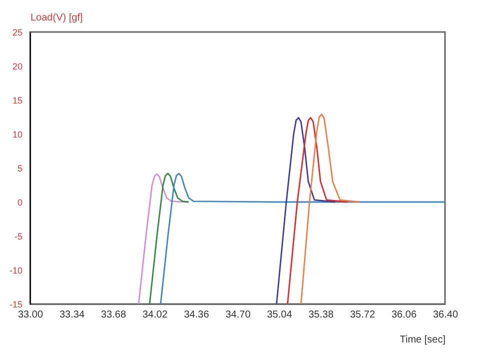 The width and height of the screenshot is (494, 354). I want to click on y-tick-label: 10, so click(17, 135).